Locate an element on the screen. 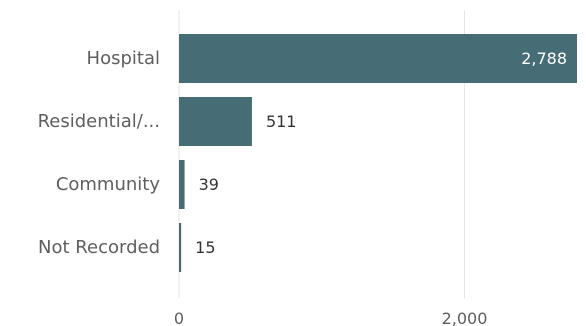  data-label-0: 2,788 is located at coordinates (544, 58).